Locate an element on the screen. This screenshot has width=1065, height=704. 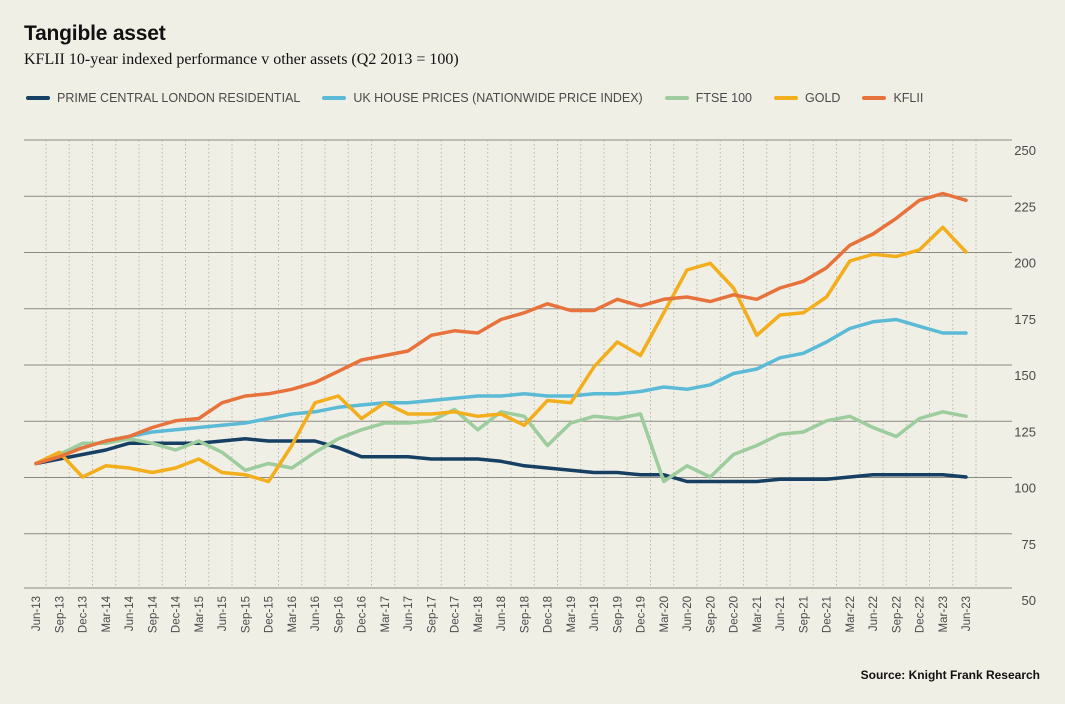
x-tick-label: Jun-16 is located at coordinates (316, 613).